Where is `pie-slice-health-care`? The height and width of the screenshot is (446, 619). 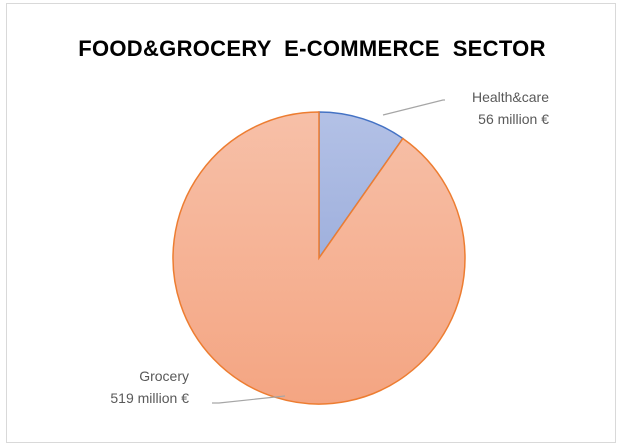 pie-slice-health-care is located at coordinates (361, 186).